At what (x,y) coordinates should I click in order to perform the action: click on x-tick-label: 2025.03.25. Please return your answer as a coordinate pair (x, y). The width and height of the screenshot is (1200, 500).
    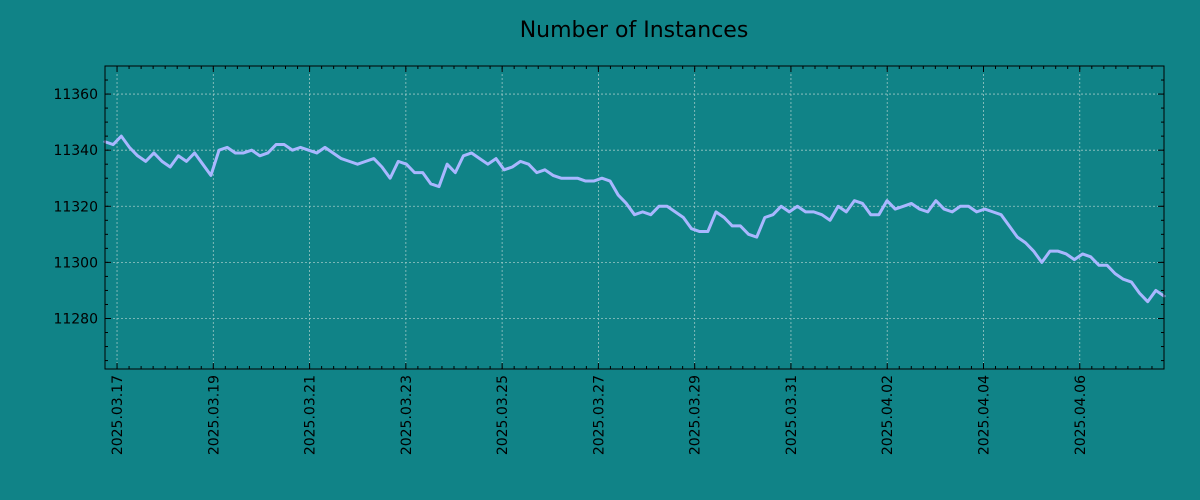
    Looking at the image, I should click on (503, 415).